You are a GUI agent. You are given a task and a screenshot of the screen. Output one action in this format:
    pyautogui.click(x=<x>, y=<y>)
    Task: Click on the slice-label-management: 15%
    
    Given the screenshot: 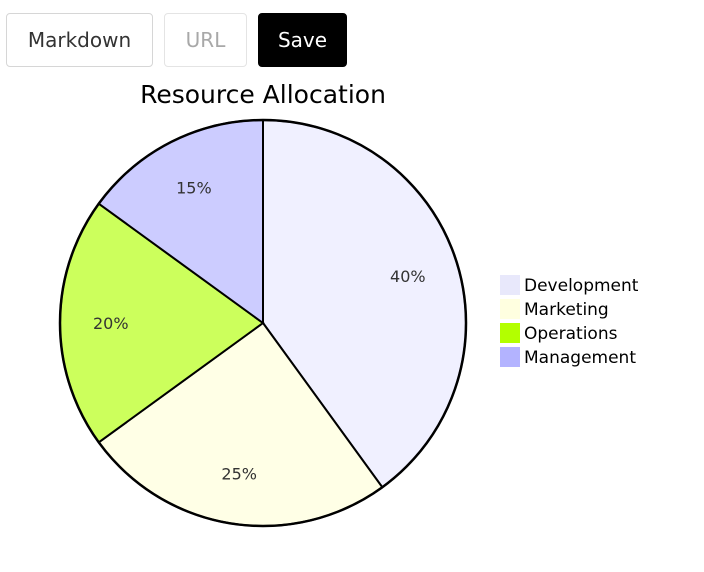 What is the action you would take?
    pyautogui.click(x=194, y=187)
    